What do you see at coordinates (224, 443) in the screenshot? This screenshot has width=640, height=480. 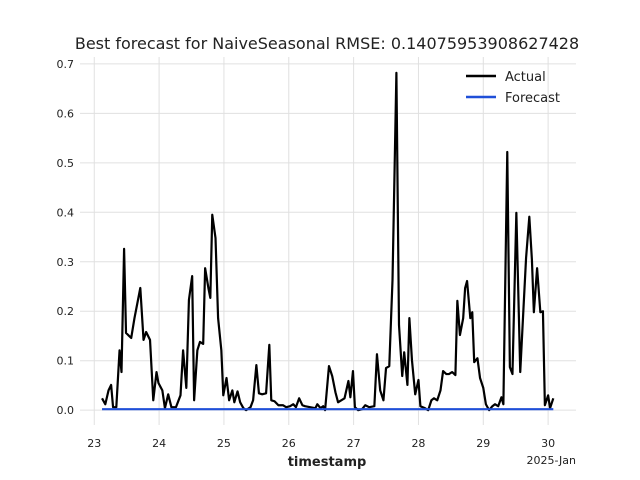 I see `x-tick-label: 25` at bounding box center [224, 443].